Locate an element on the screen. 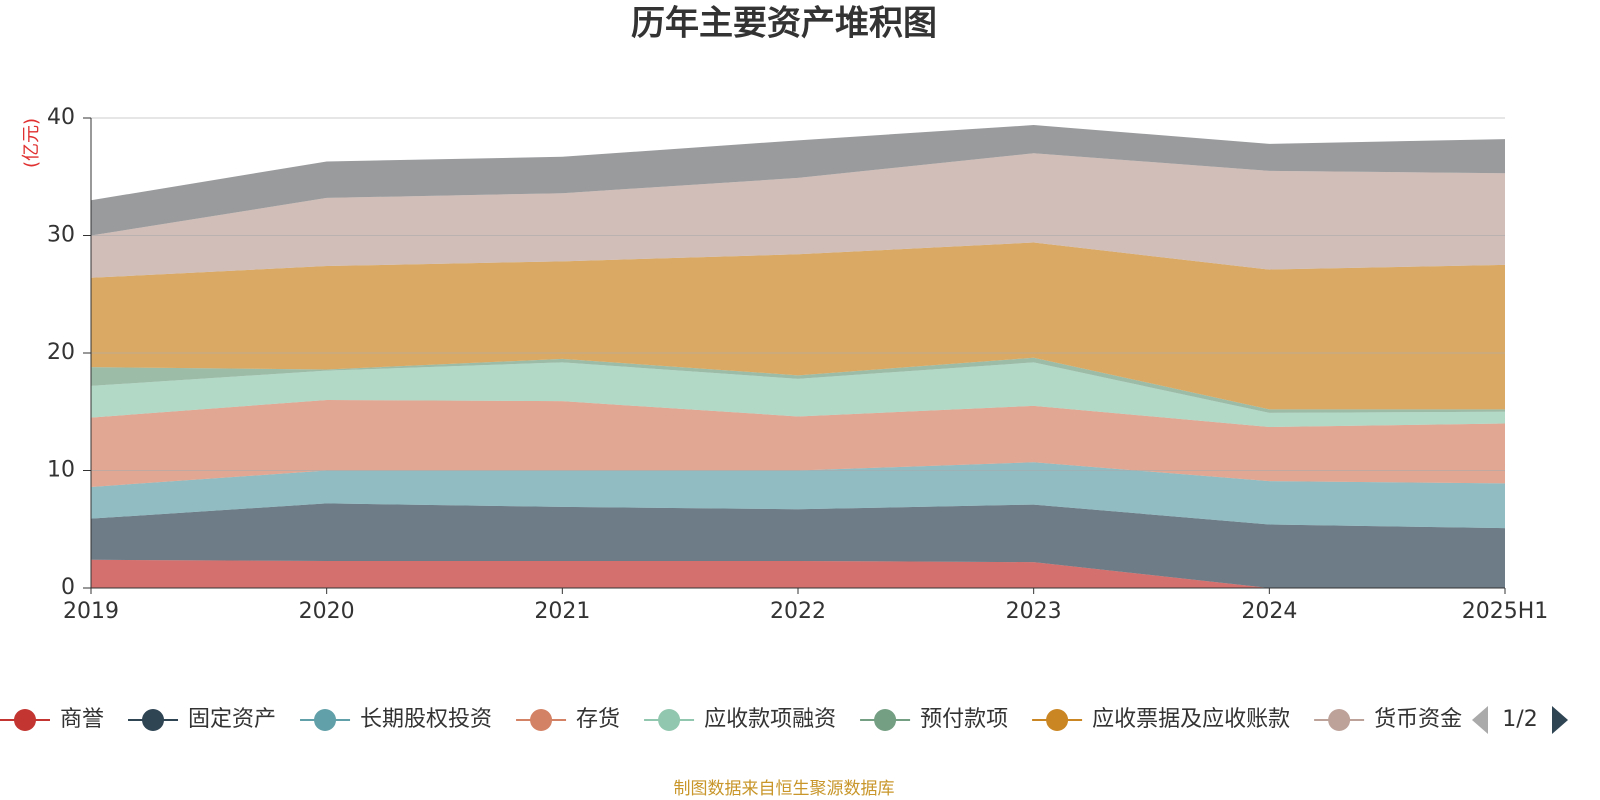 This screenshot has width=1600, height=800. legend-item: 应收票据及应收账款 is located at coordinates (1161, 719).